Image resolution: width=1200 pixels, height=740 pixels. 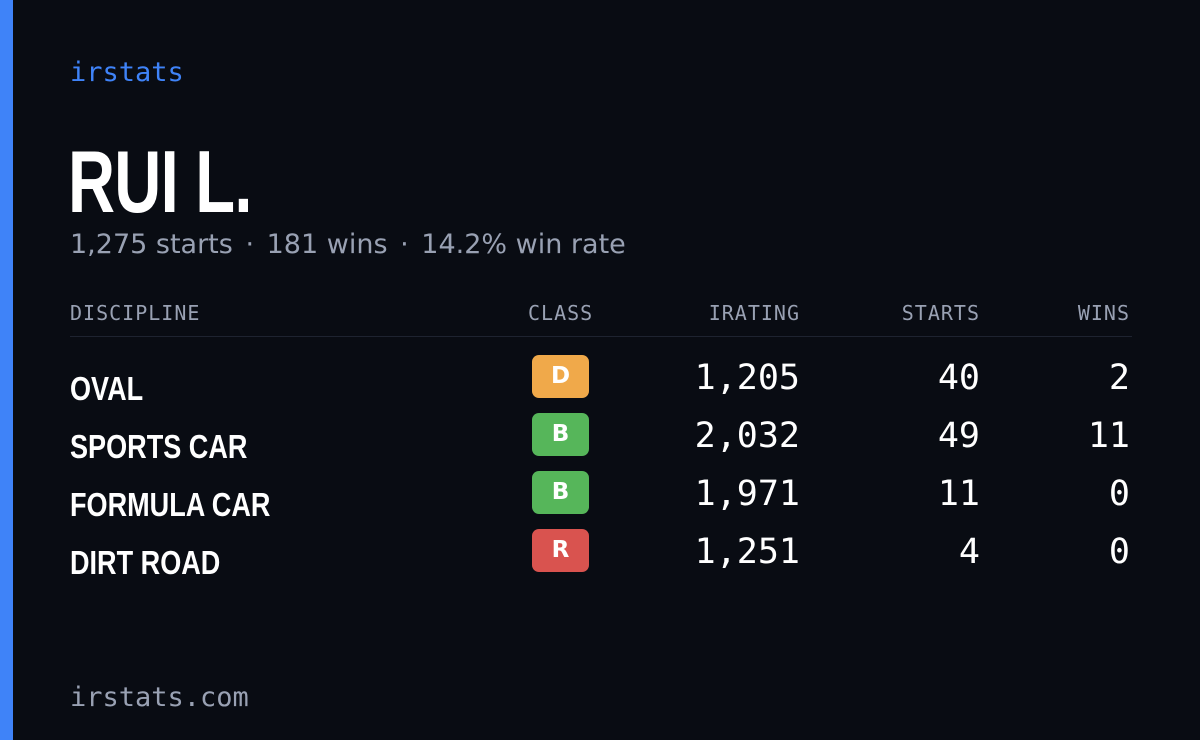 What do you see at coordinates (170, 504) in the screenshot?
I see `discipline-name: FORMULA CAR` at bounding box center [170, 504].